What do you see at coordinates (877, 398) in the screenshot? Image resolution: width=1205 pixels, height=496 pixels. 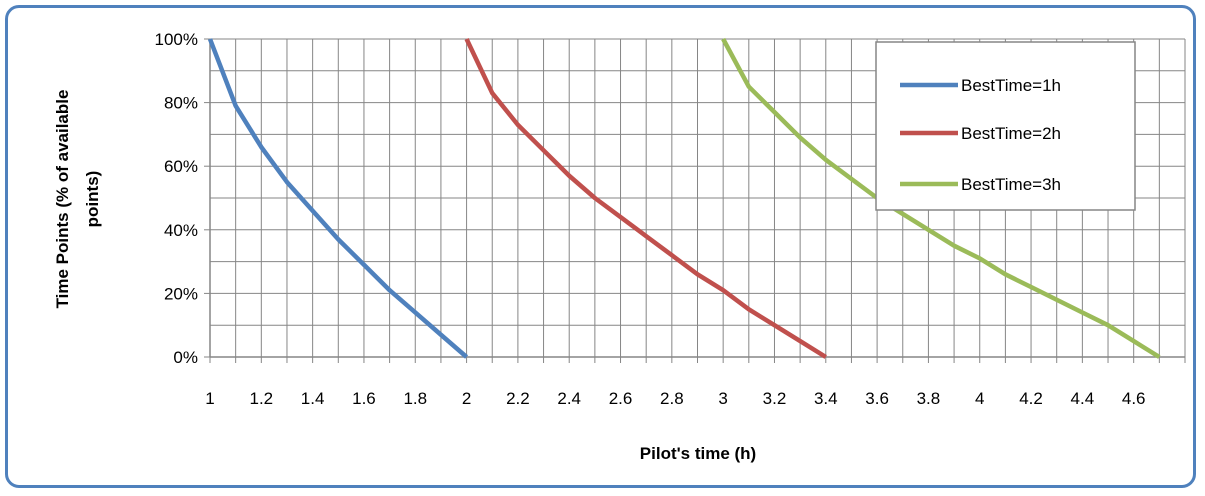 I see `x-tick-label: 3.6` at bounding box center [877, 398].